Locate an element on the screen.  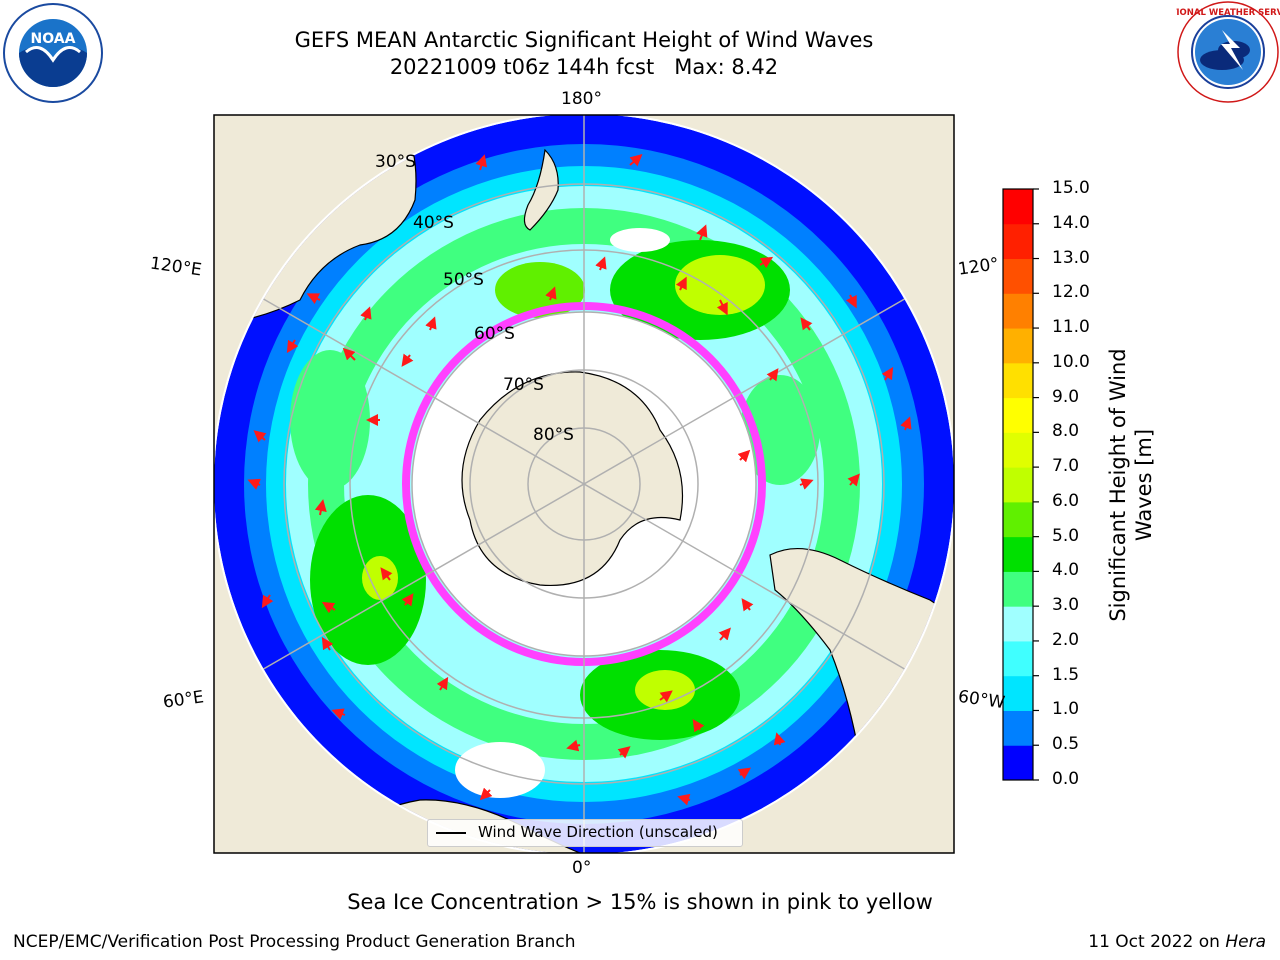
colorbar-tick-label: 0.5 is located at coordinates (1066, 744).